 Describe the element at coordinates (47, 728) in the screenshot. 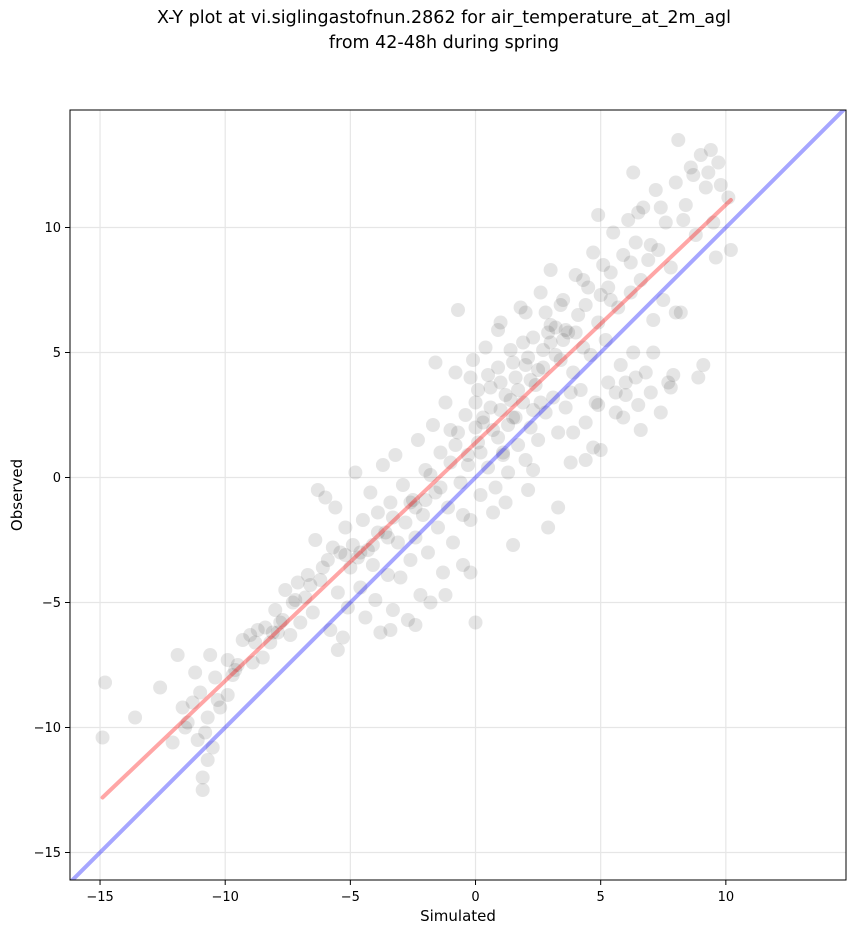

I see `y-tick-label: −10` at that location.